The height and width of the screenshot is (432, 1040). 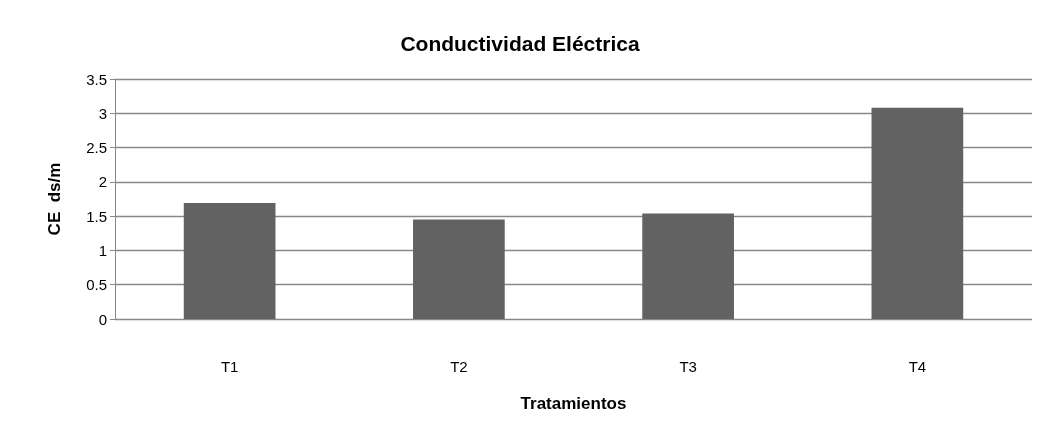 I want to click on y-axis-title: CE ds/m, so click(x=54, y=199).